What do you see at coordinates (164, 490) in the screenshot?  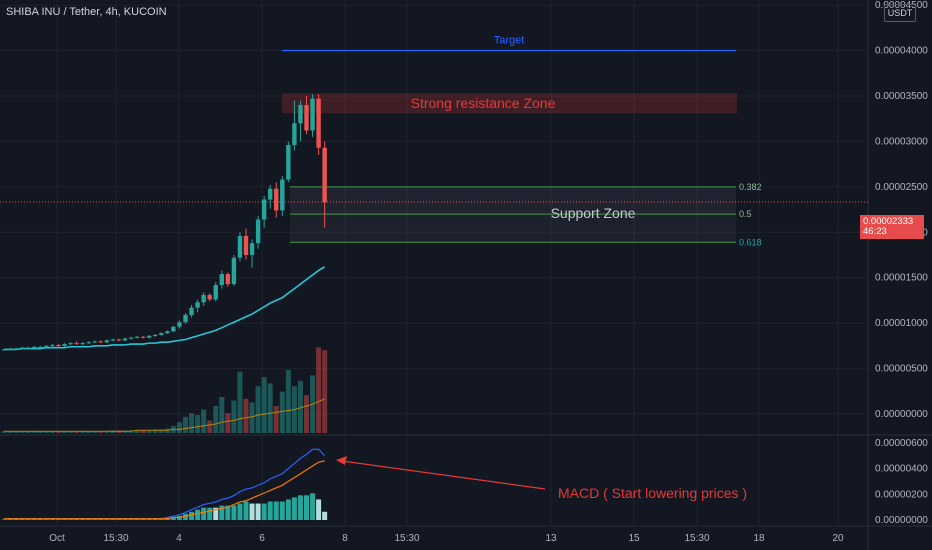 I see `signal-line` at bounding box center [164, 490].